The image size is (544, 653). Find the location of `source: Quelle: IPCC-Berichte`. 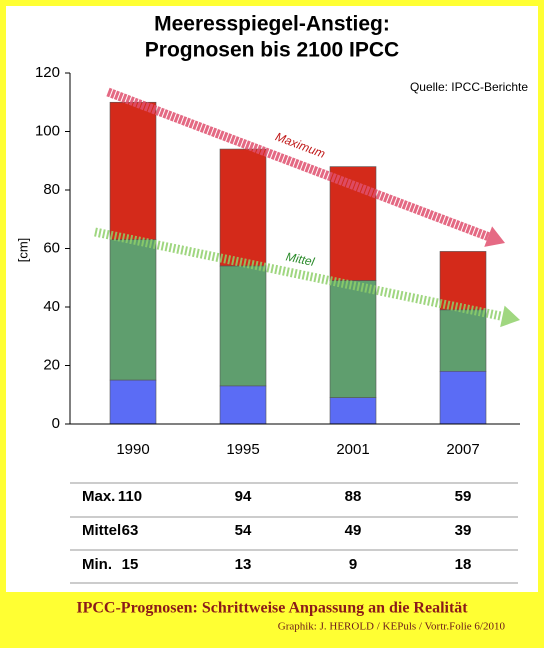

source: Quelle: IPCC-Berichte is located at coordinates (469, 87).